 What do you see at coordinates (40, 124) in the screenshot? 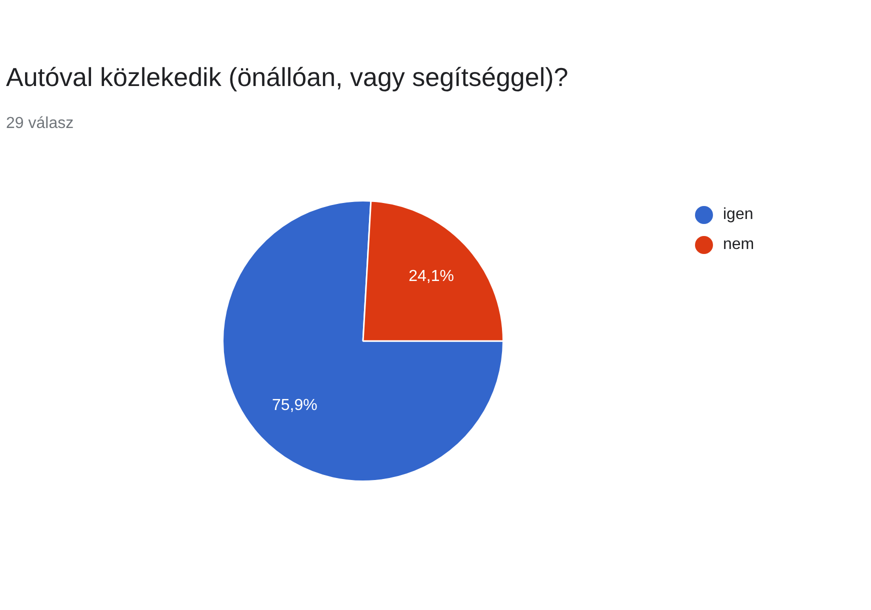
I see `text: 29 válasz` at bounding box center [40, 124].